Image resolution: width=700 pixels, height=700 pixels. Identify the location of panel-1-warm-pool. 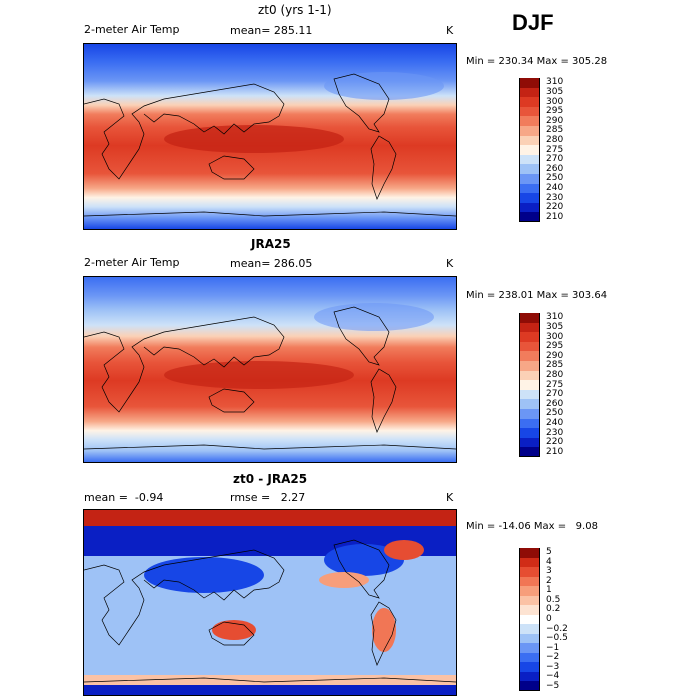
(254, 139).